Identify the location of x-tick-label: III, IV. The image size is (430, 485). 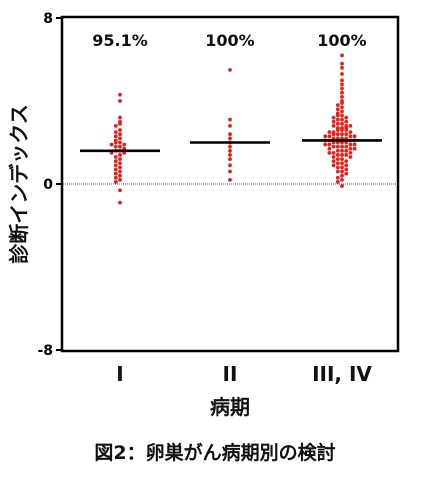
(342, 374).